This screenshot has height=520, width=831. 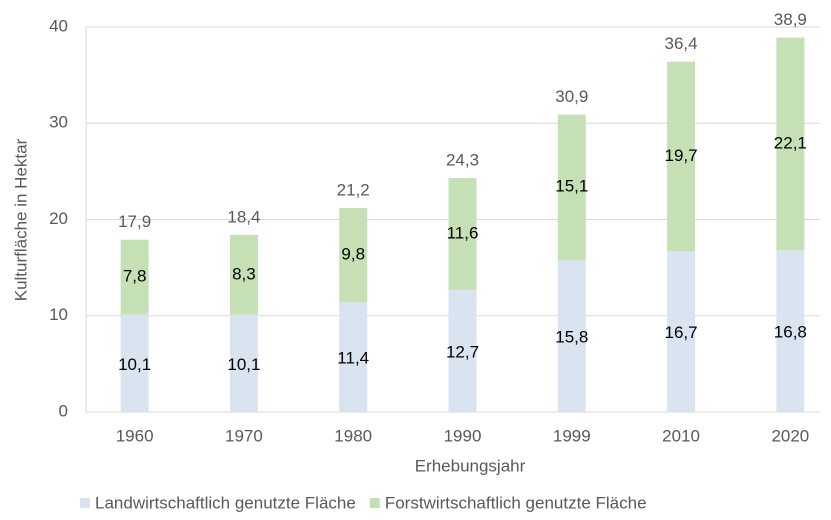 I want to click on data-label: 11,6, so click(x=463, y=232).